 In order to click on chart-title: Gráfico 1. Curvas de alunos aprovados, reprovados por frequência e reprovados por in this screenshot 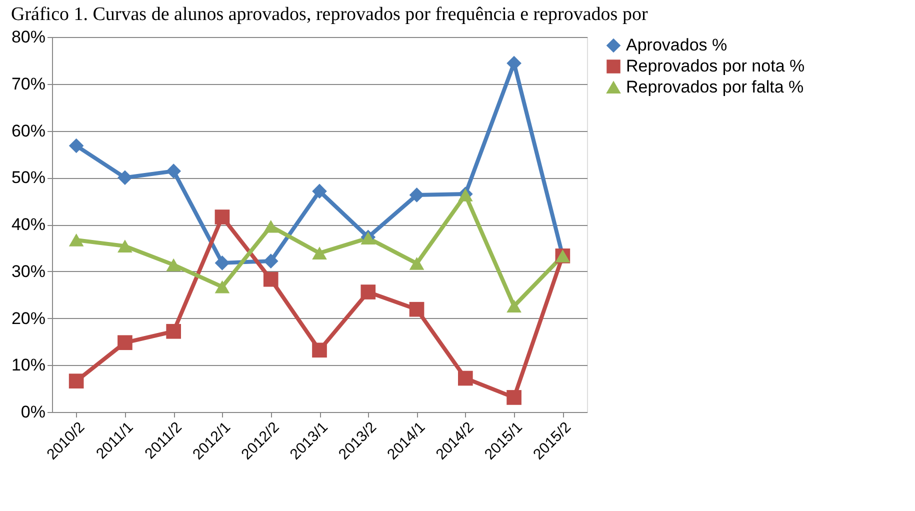, I will do `click(329, 14)`.